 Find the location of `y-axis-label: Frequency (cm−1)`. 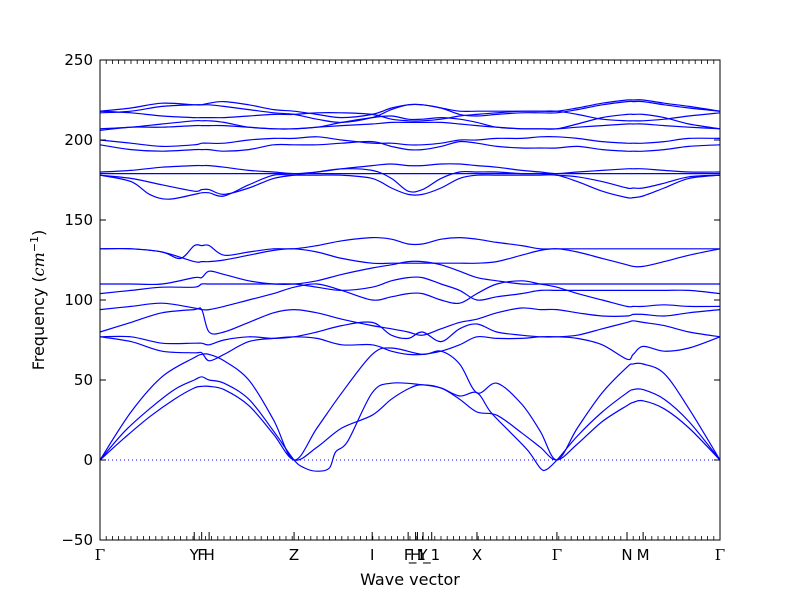

y-axis-label: Frequency (cm−1) is located at coordinates (38, 300).